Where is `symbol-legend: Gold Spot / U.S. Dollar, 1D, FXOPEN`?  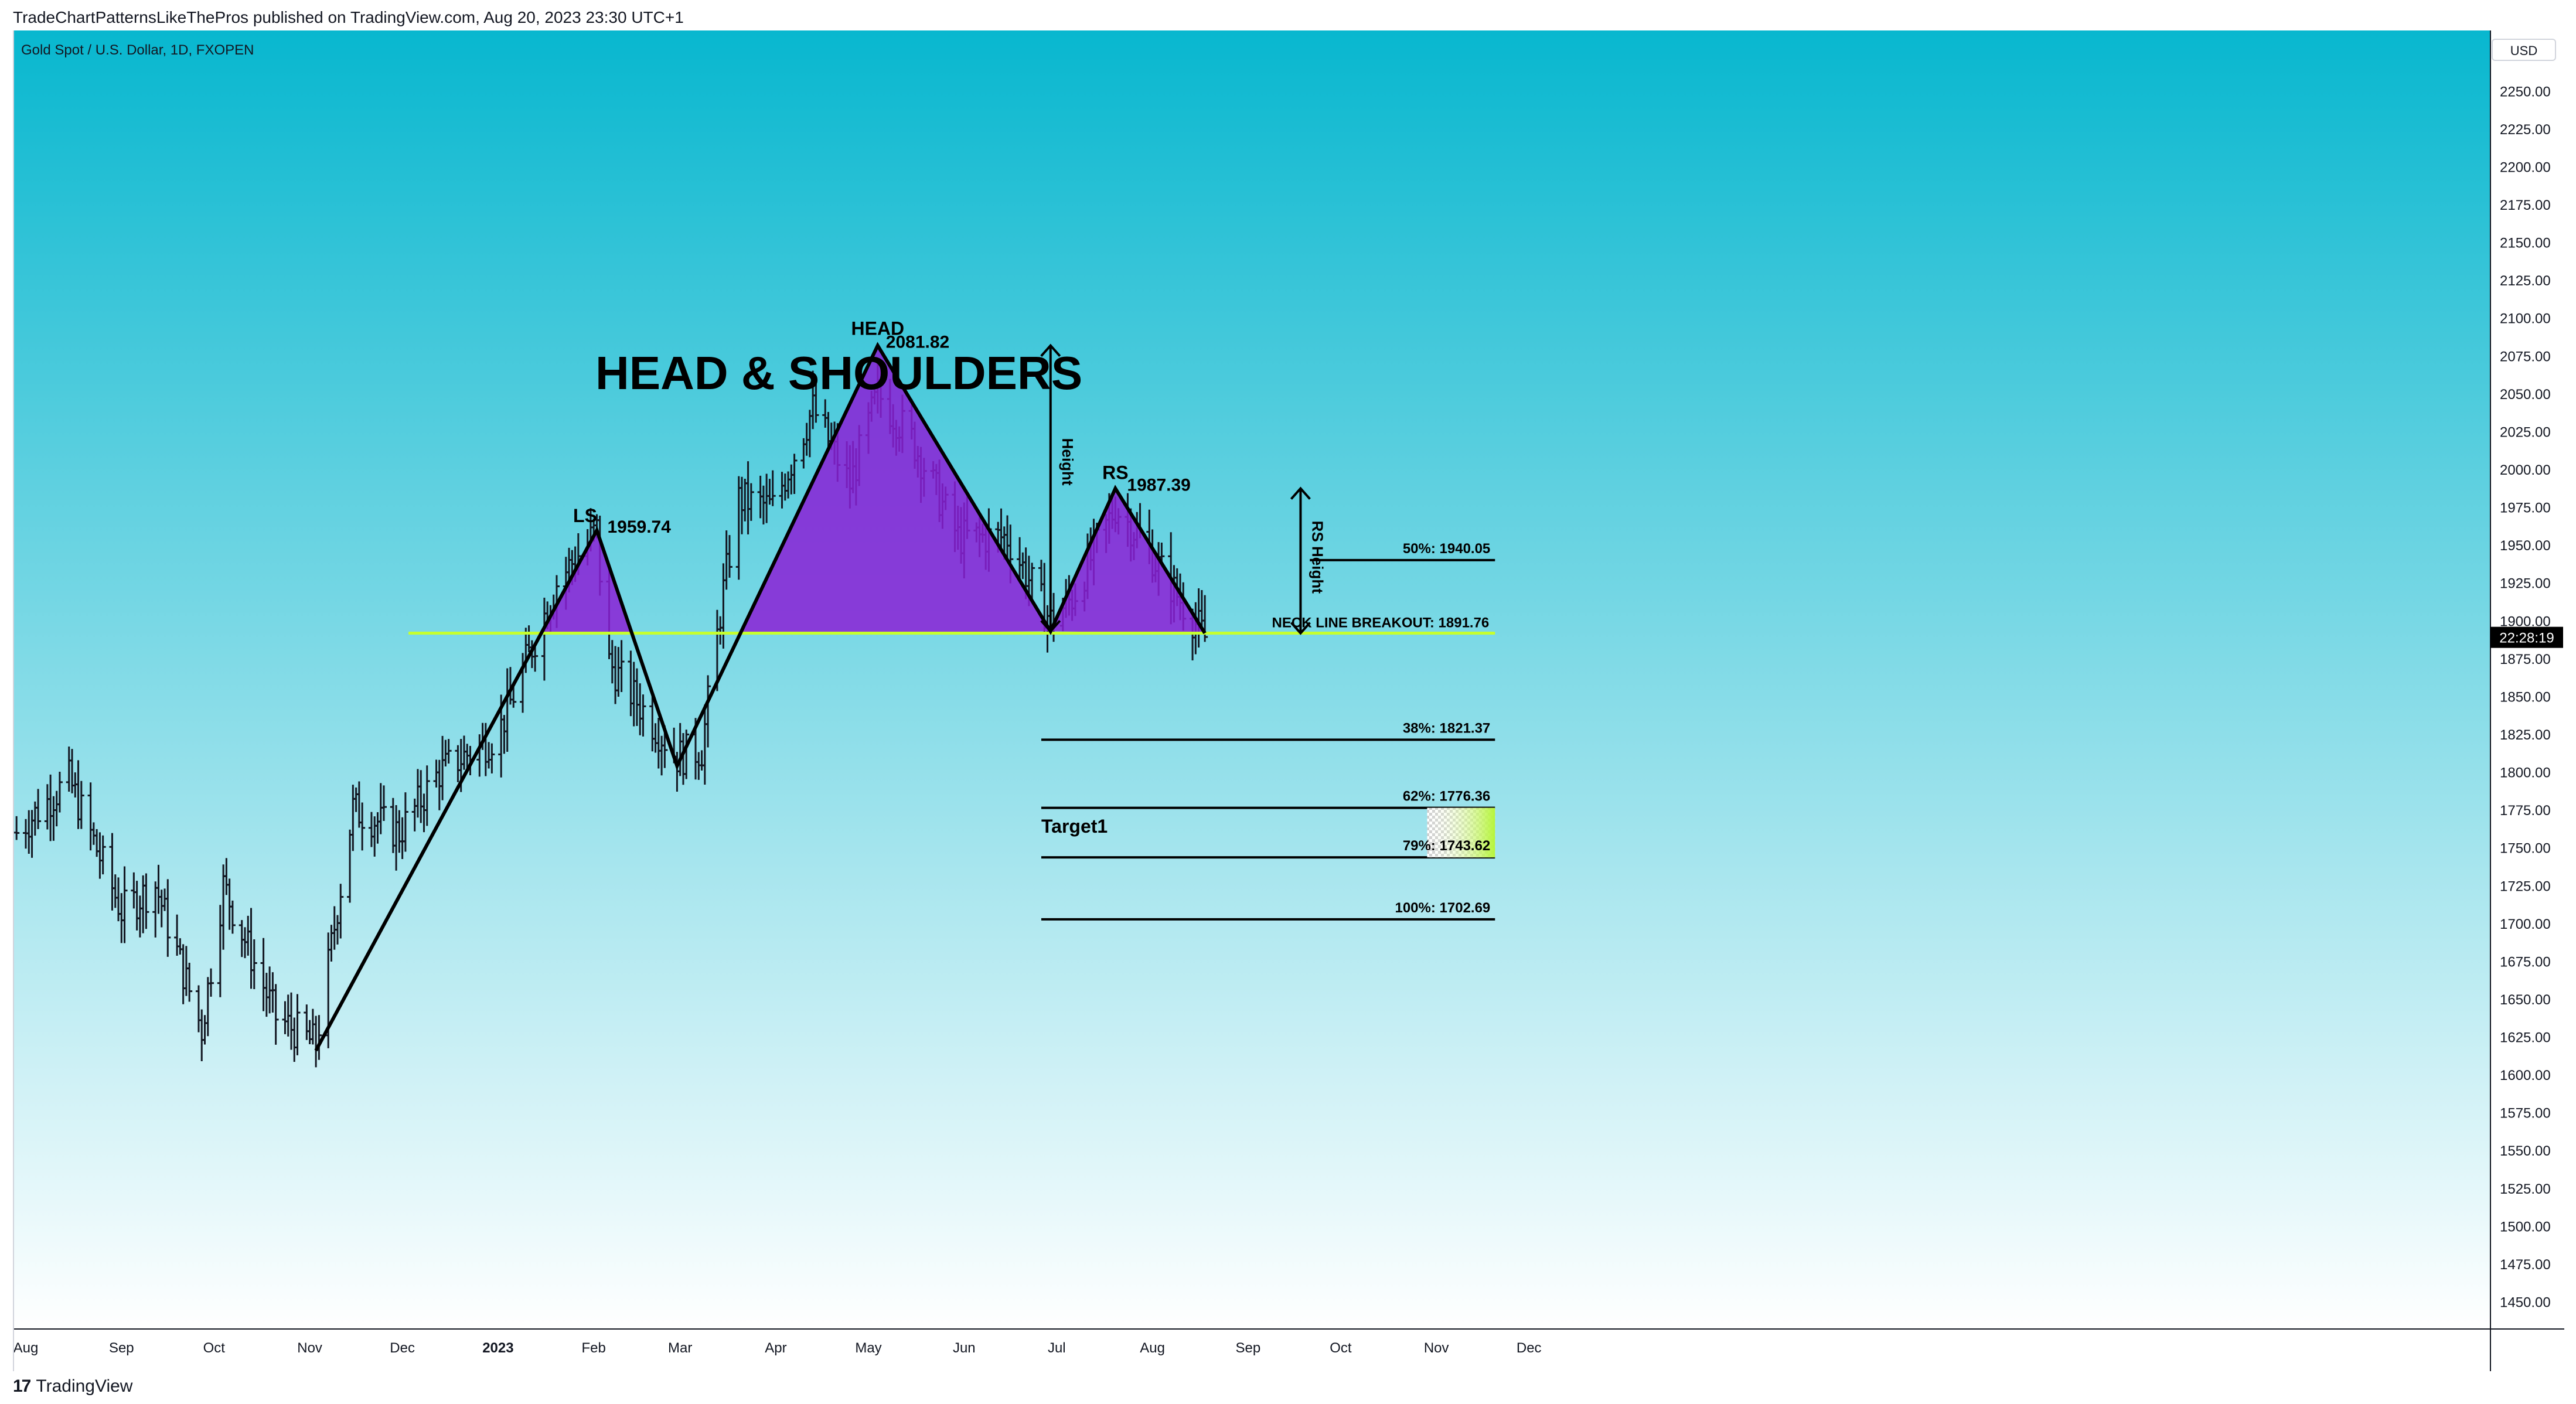
symbol-legend: Gold Spot / U.S. Dollar, 1D, FXOPEN is located at coordinates (137, 50).